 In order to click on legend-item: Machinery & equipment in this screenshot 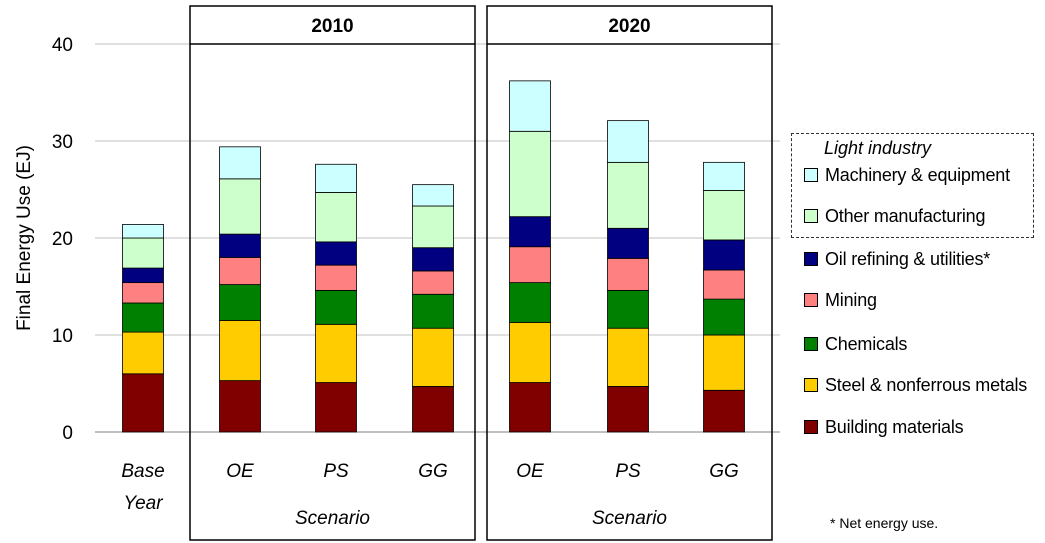, I will do `click(907, 175)`.